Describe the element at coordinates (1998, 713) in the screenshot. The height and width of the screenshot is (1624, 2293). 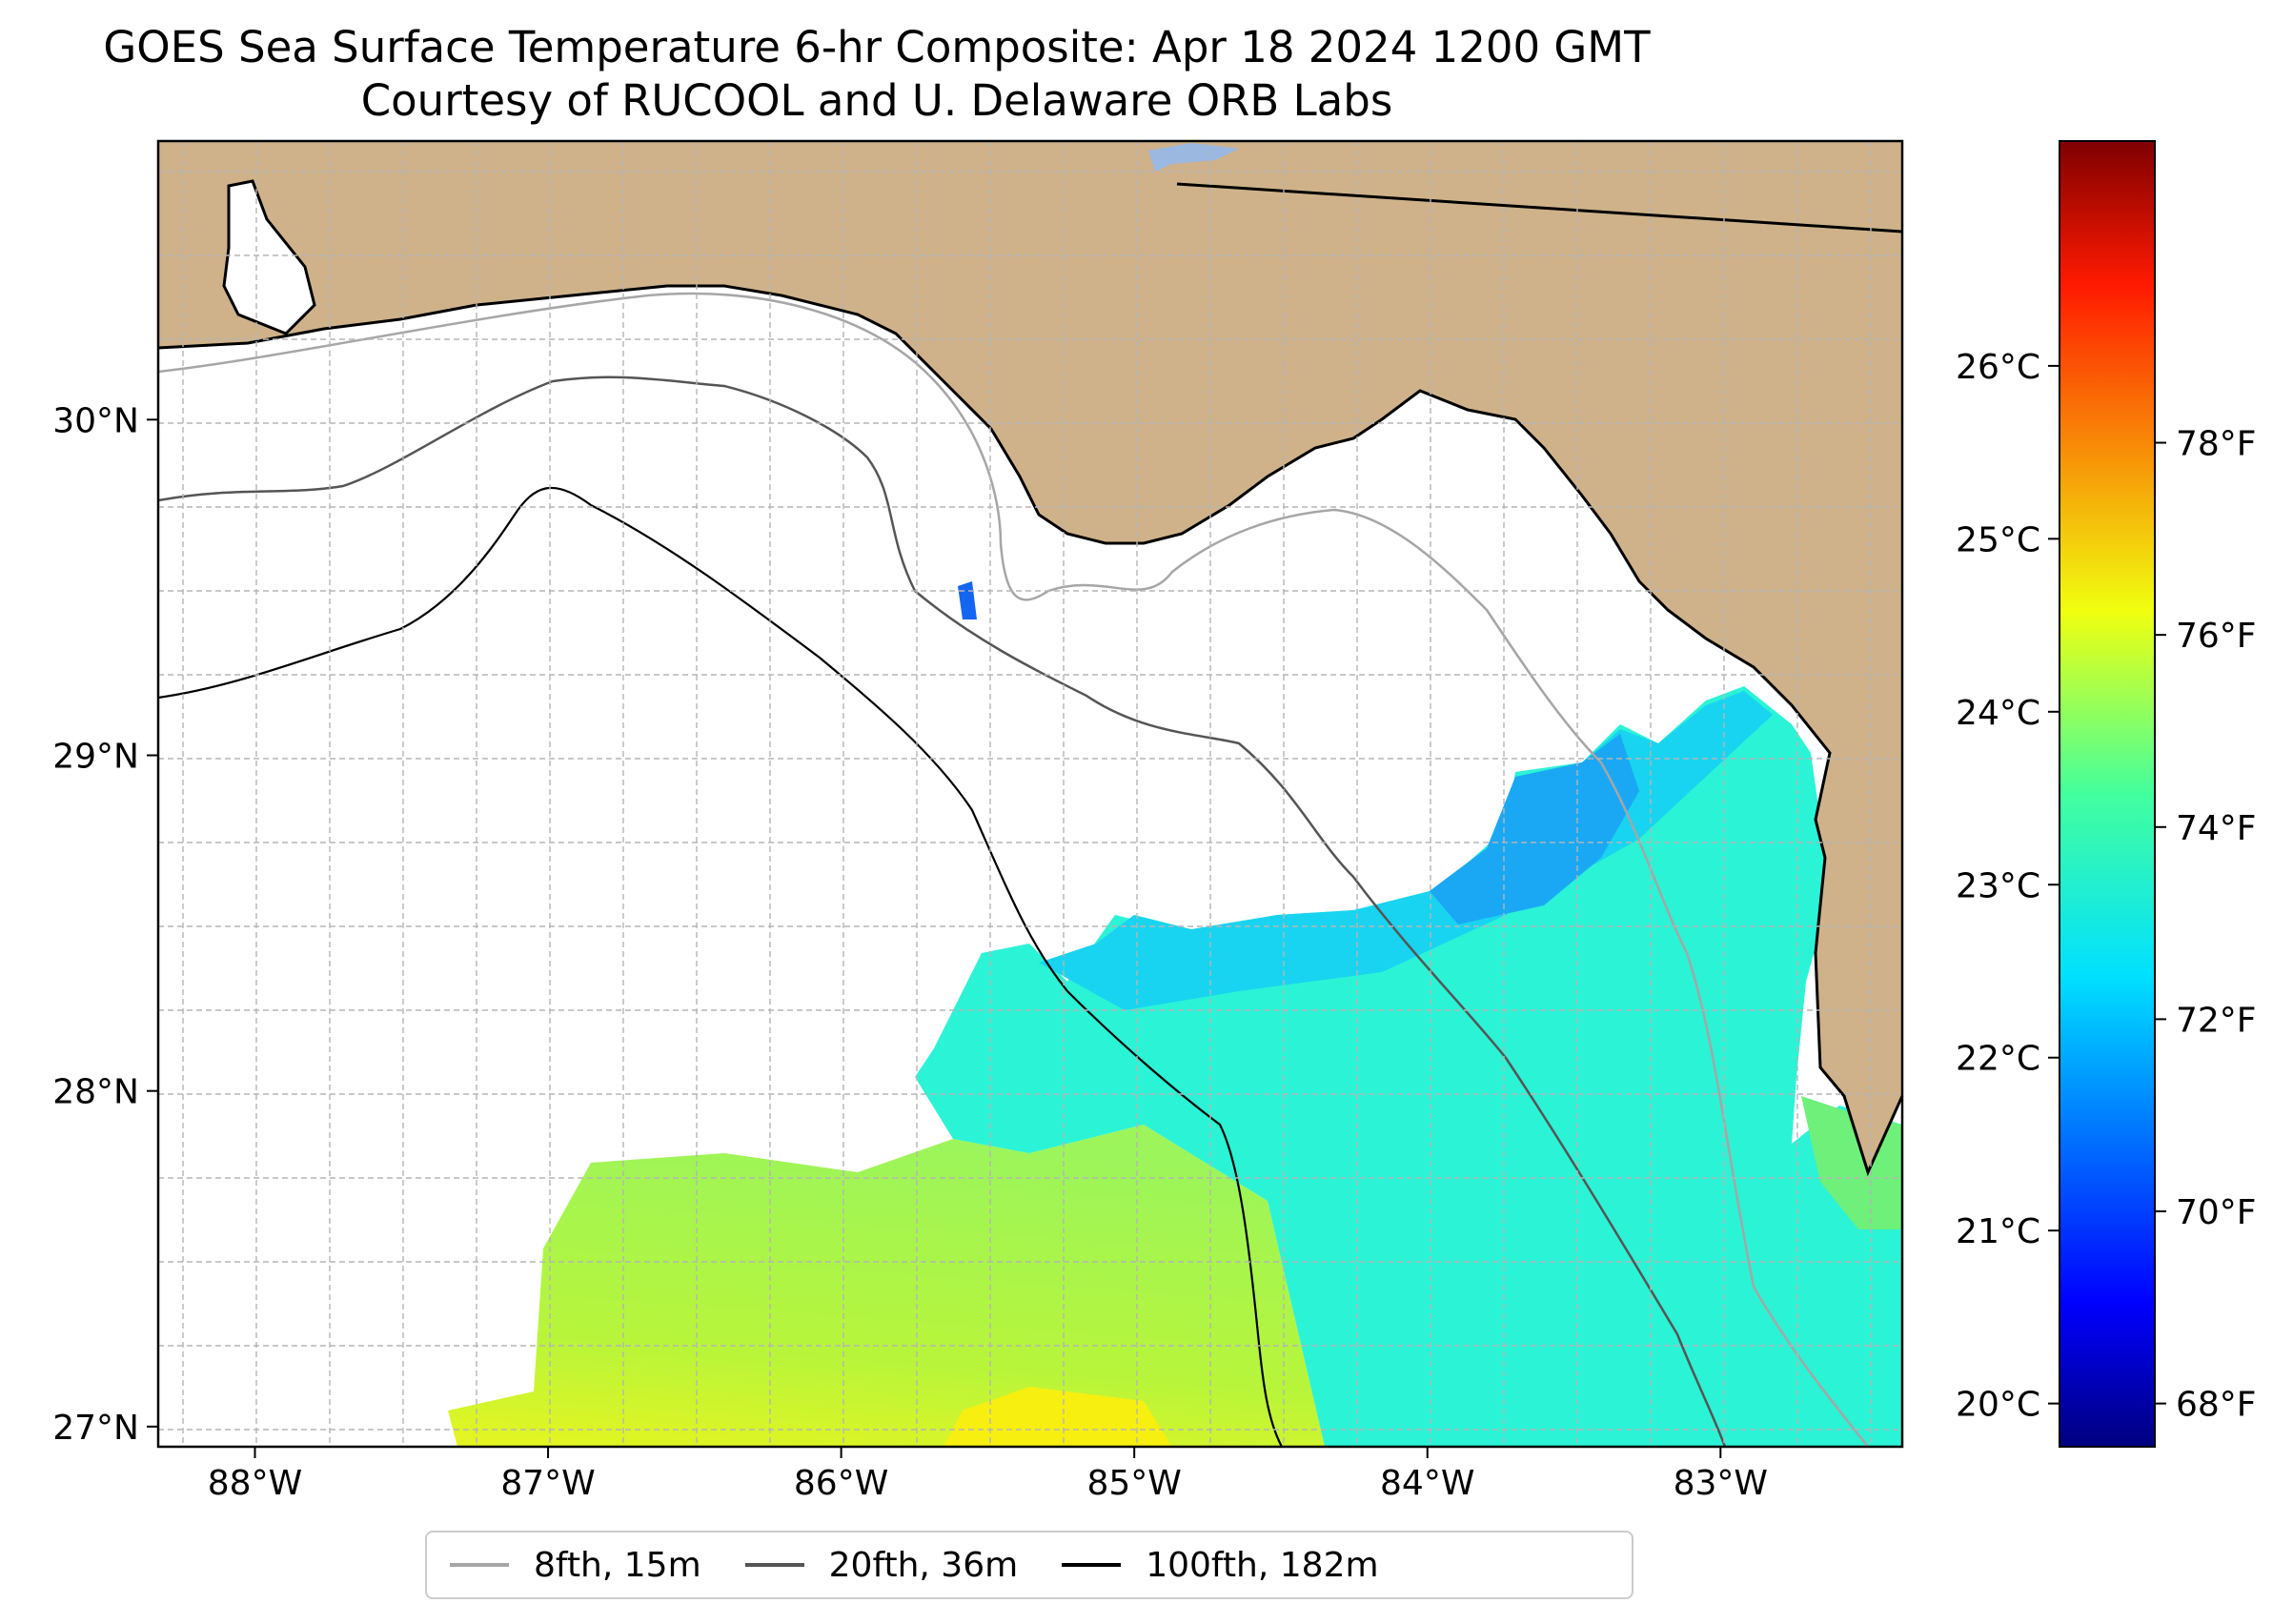
I see `celsius-tick-label: 24°C` at that location.